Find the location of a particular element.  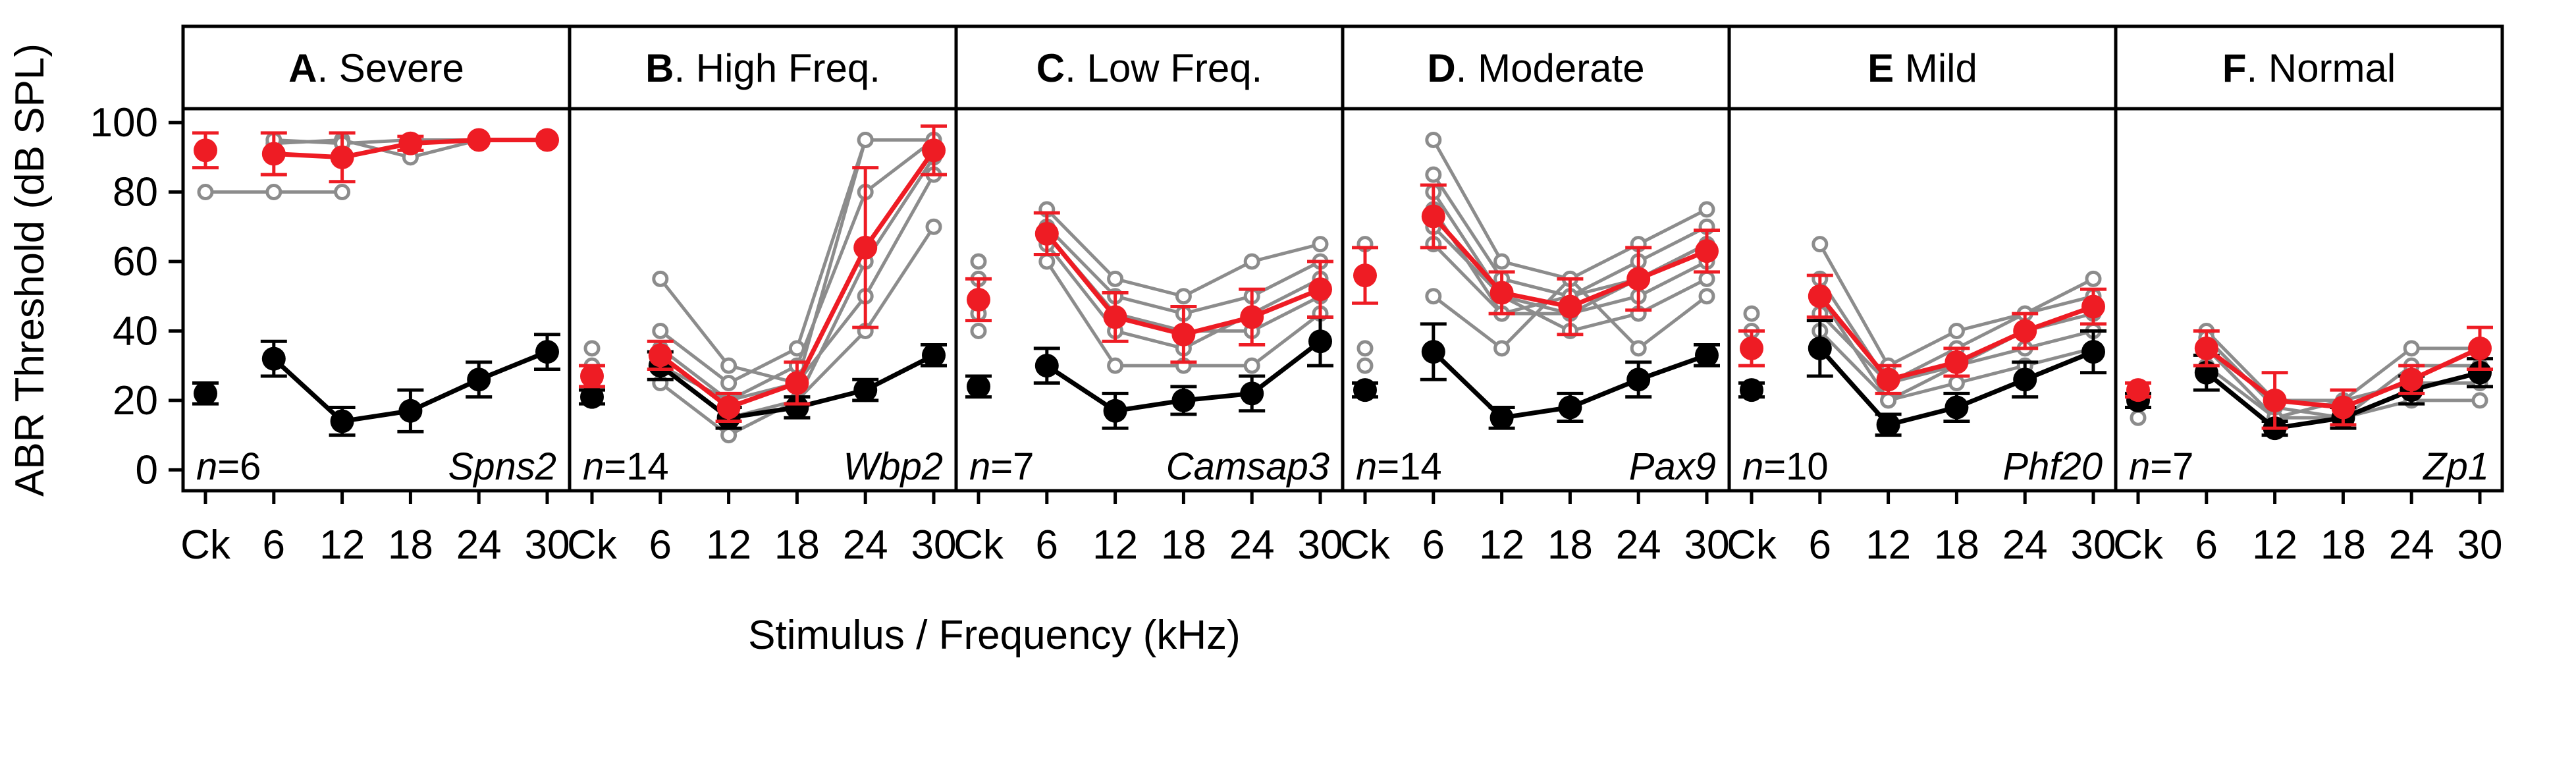

y-tick-label: 40 is located at coordinates (135, 331).